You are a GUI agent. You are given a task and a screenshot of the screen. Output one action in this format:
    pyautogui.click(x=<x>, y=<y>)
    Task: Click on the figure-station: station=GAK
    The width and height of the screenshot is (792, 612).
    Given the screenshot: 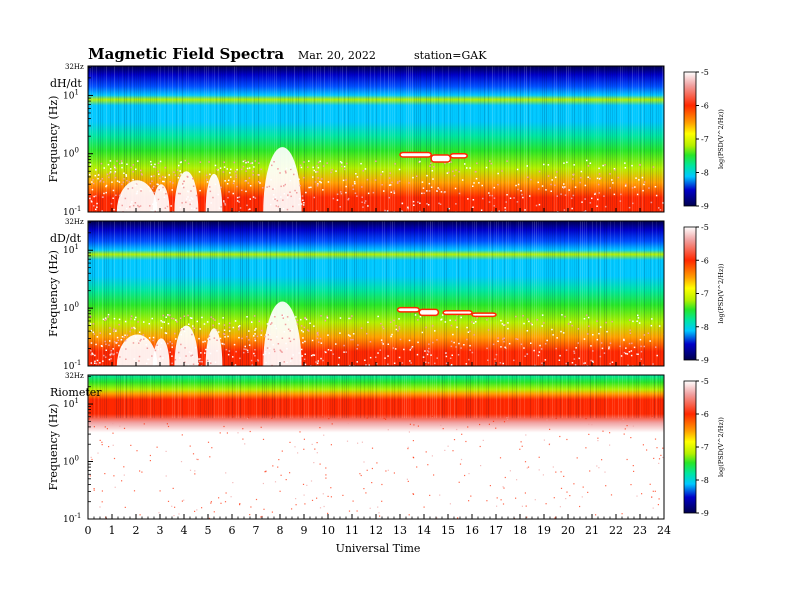 What is the action you would take?
    pyautogui.click(x=450, y=55)
    